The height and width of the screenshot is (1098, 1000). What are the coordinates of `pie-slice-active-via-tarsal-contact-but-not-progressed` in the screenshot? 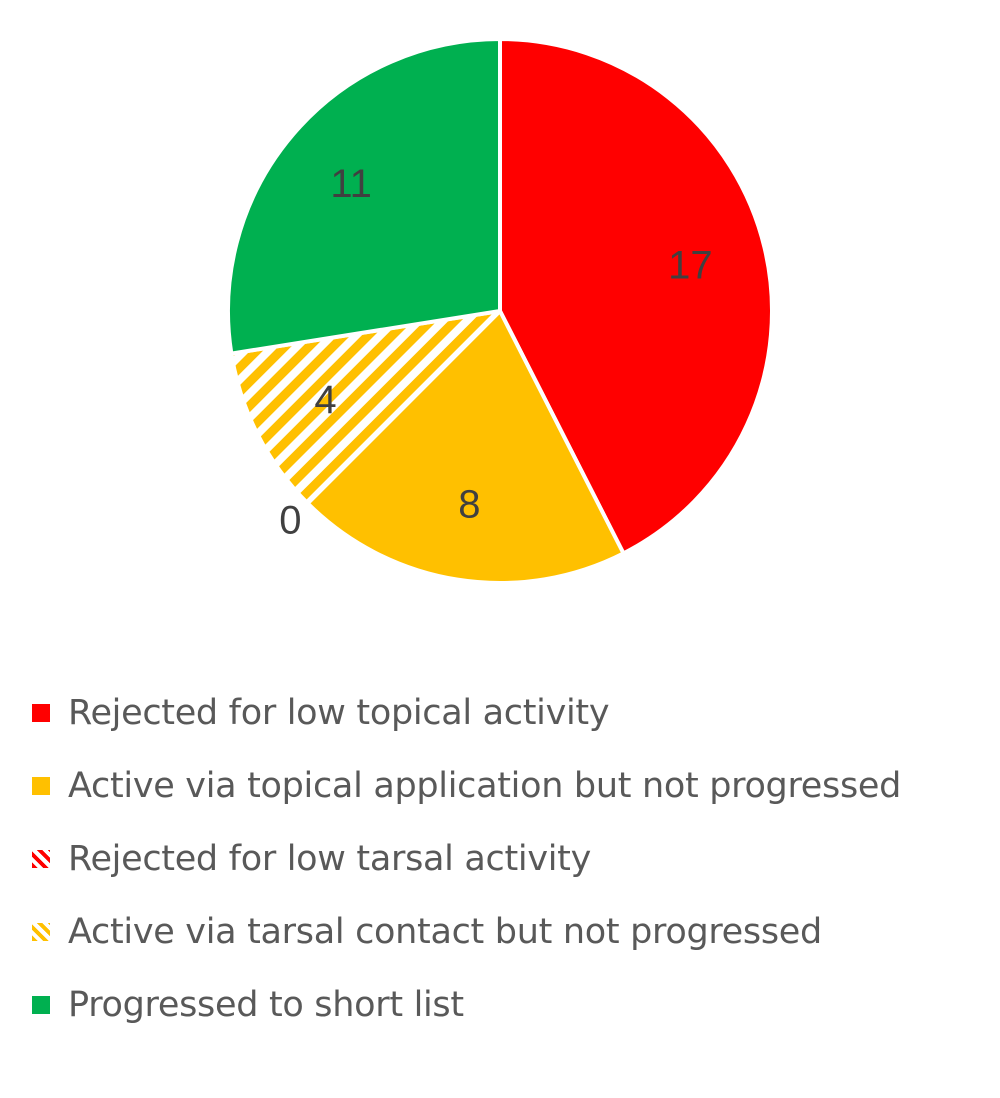 It's located at (365, 407).